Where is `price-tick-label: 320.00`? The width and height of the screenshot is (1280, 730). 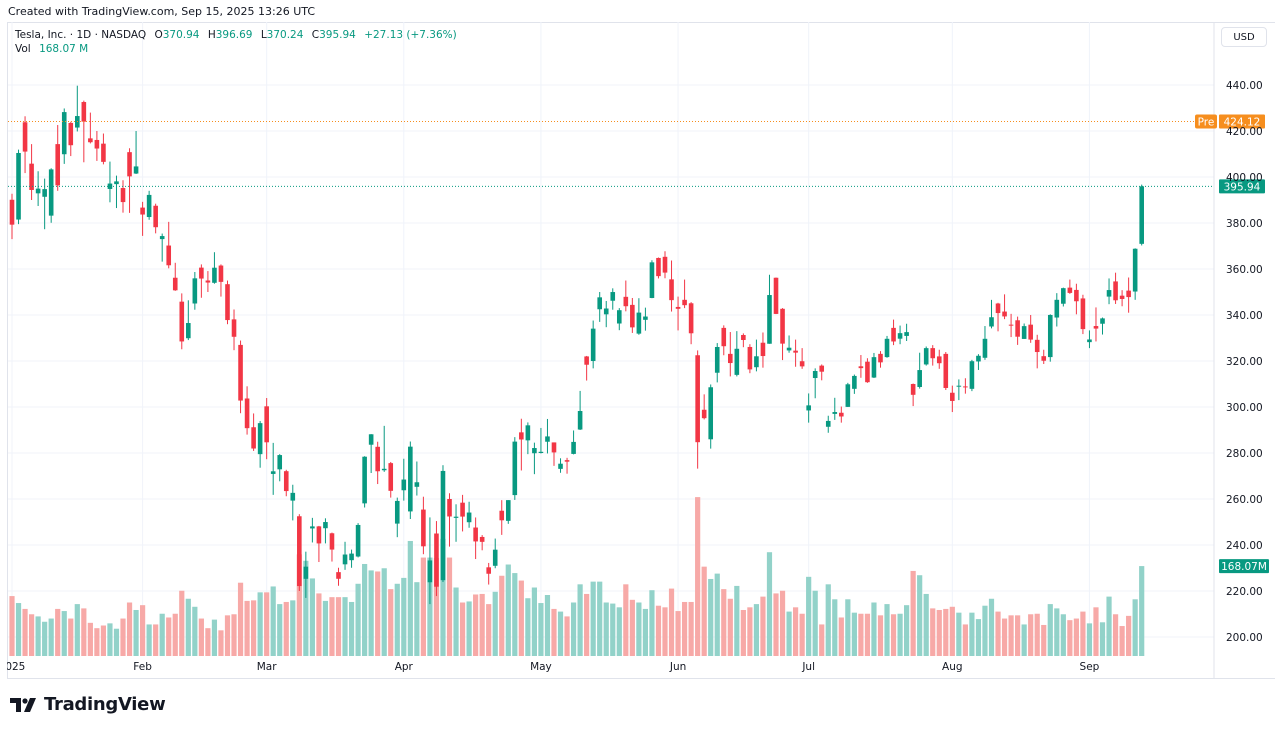
price-tick-label: 320.00 is located at coordinates (1244, 362).